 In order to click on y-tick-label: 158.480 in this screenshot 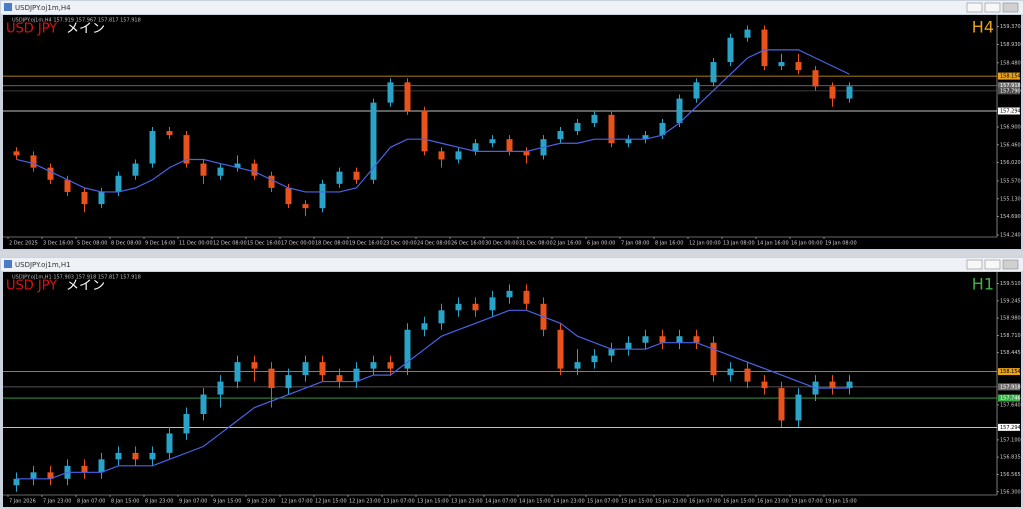, I will do `click(1010, 63)`.